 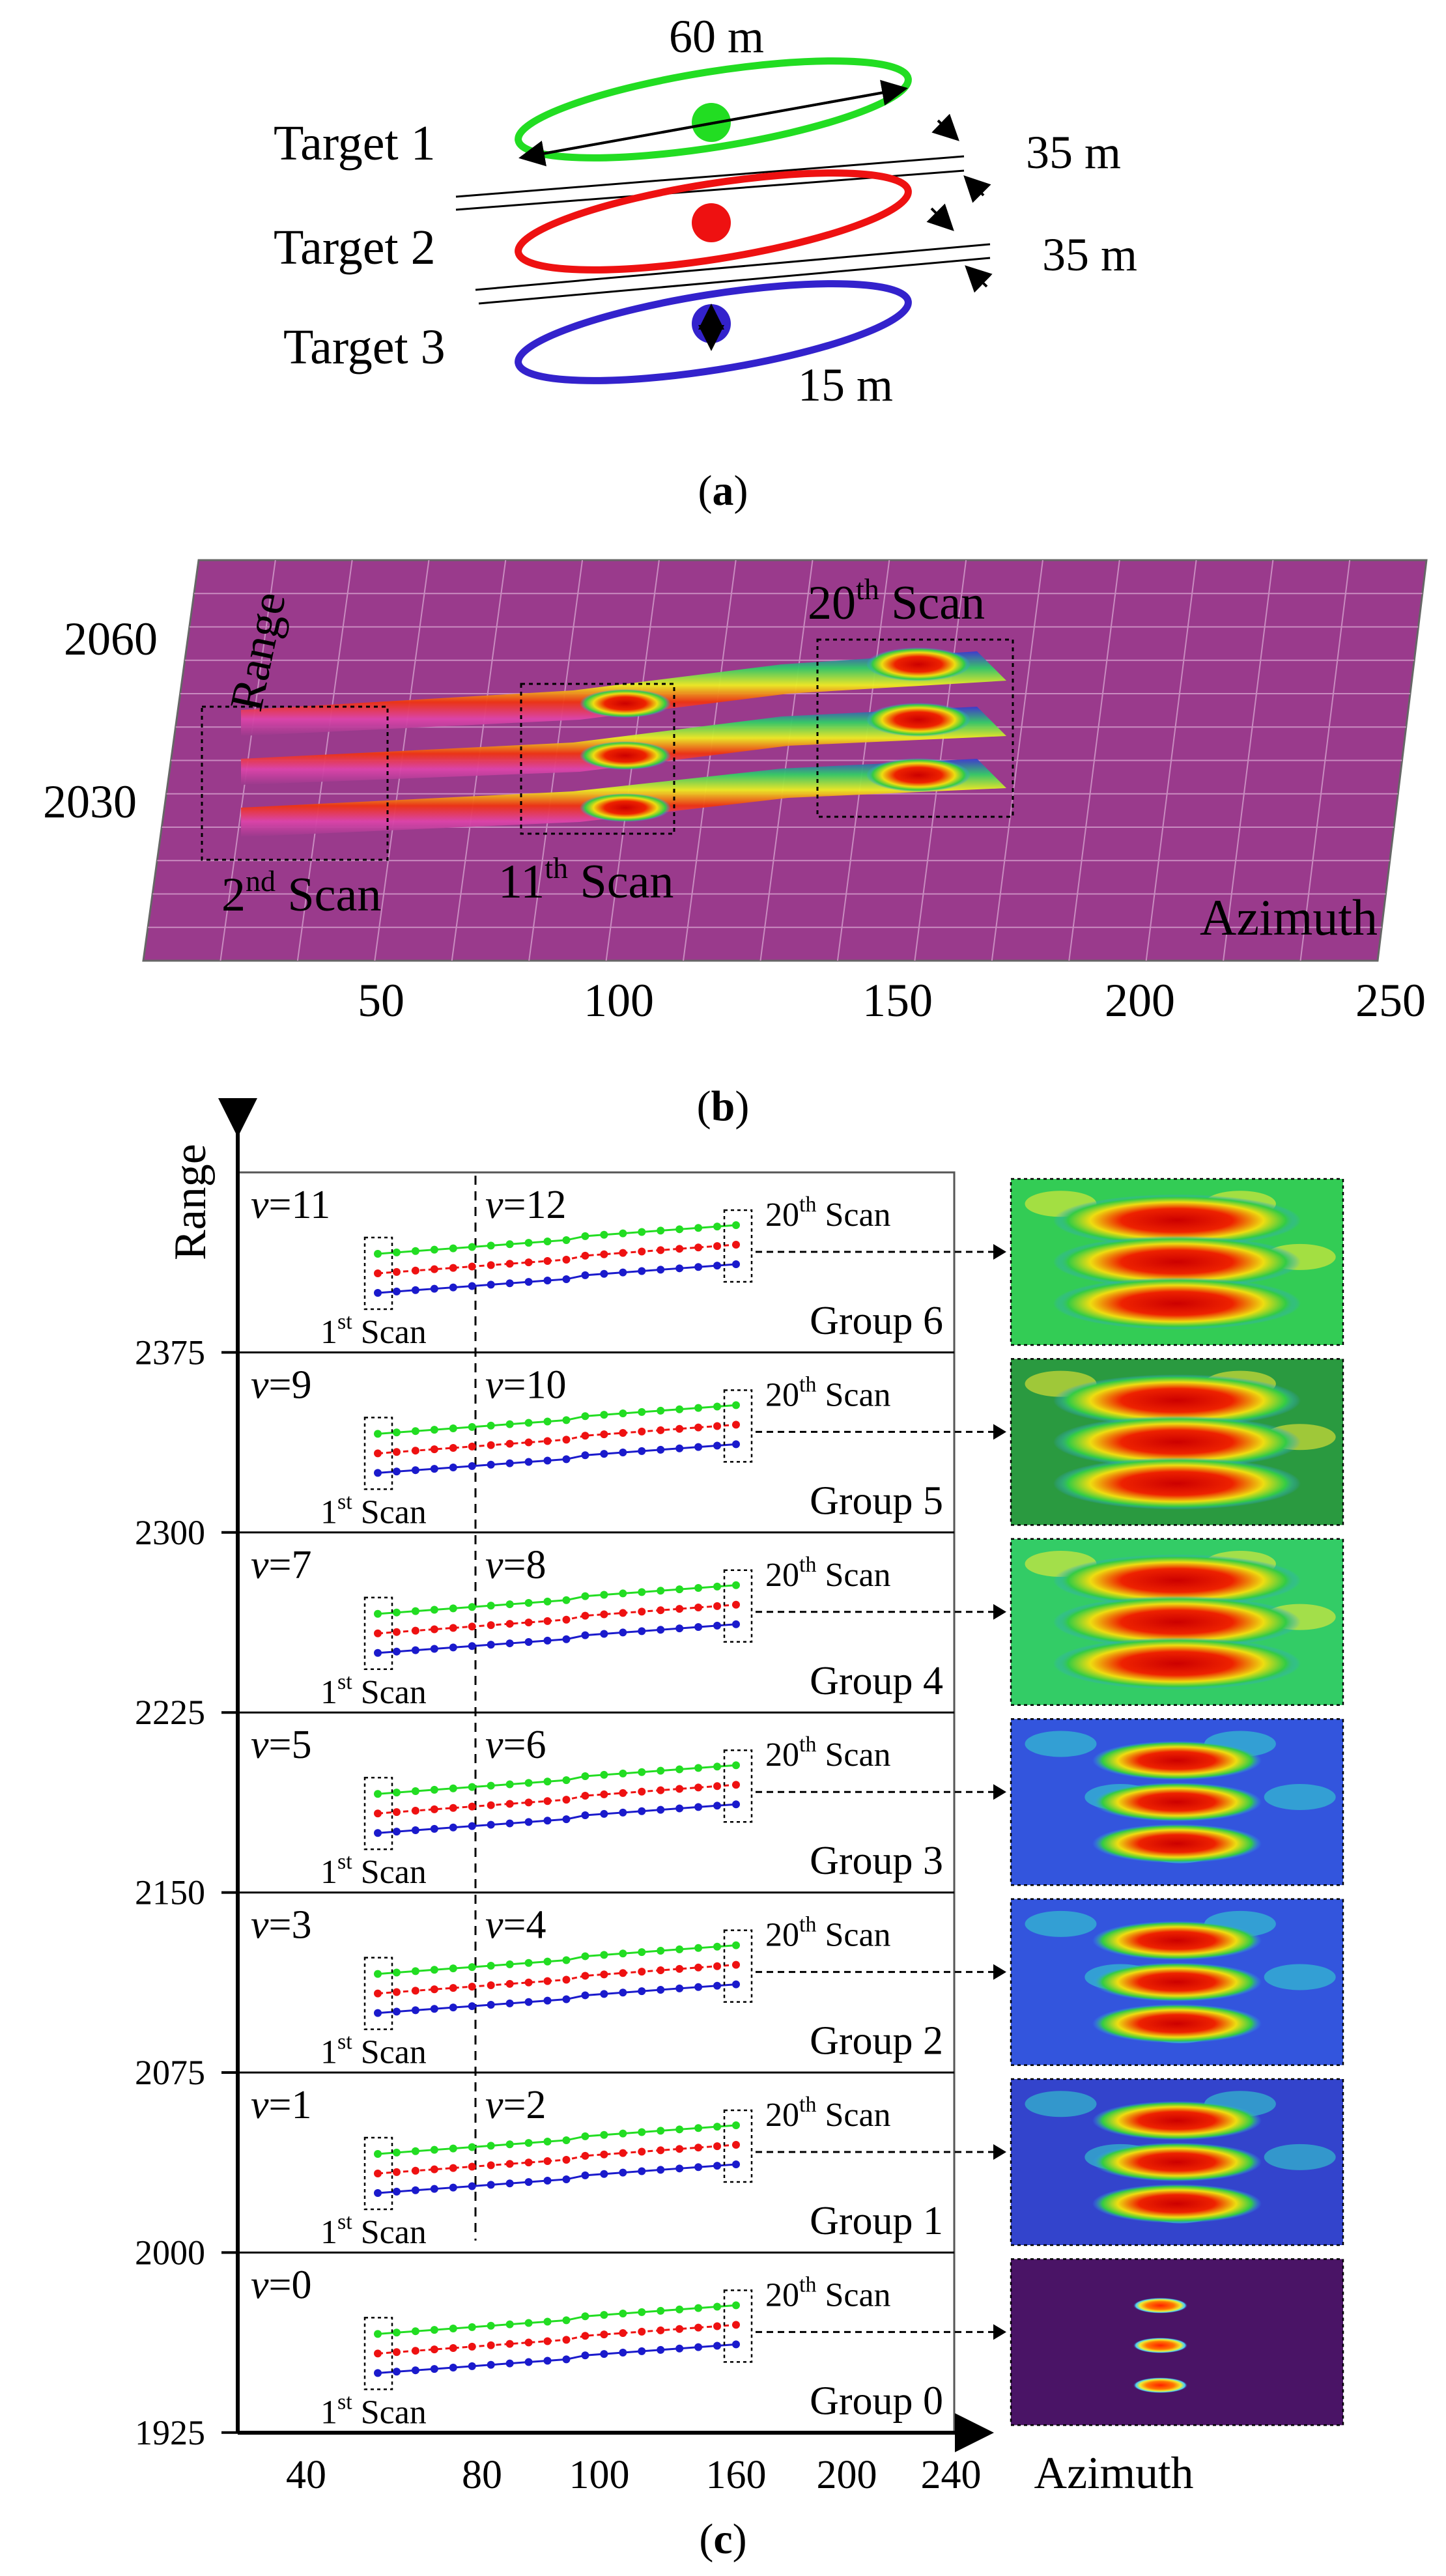 What do you see at coordinates (714, 109) in the screenshot?
I see `target-1-ellipse` at bounding box center [714, 109].